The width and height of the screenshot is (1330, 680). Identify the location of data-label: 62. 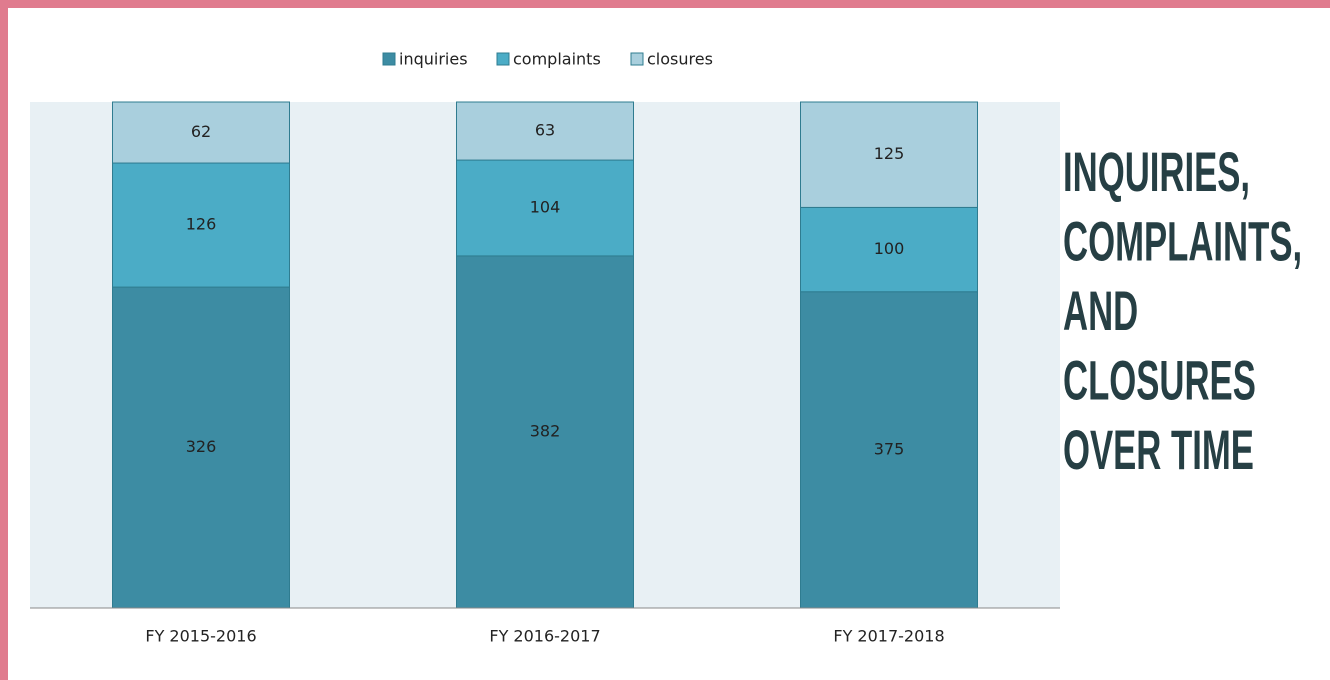
(201, 131).